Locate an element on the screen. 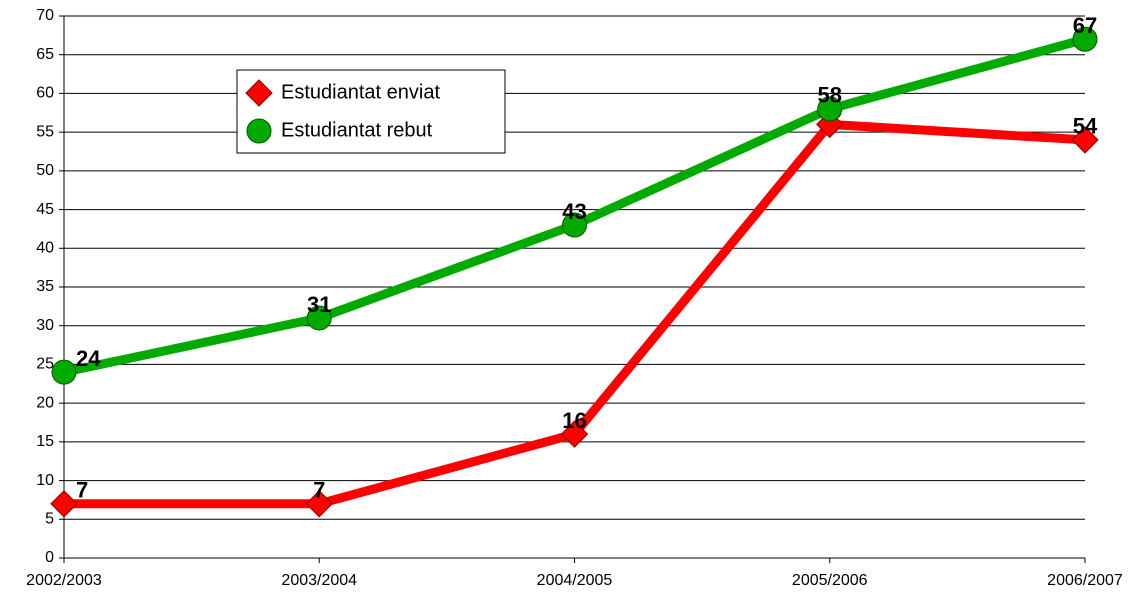 This screenshot has height=598, width=1142. data-label: 43 is located at coordinates (574, 211).